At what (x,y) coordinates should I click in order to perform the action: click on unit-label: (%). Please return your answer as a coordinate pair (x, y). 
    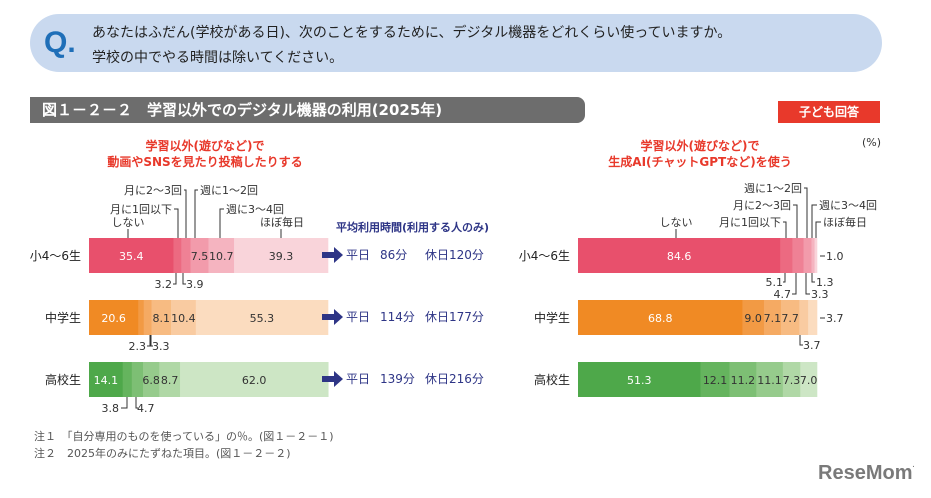
    Looking at the image, I should click on (871, 142).